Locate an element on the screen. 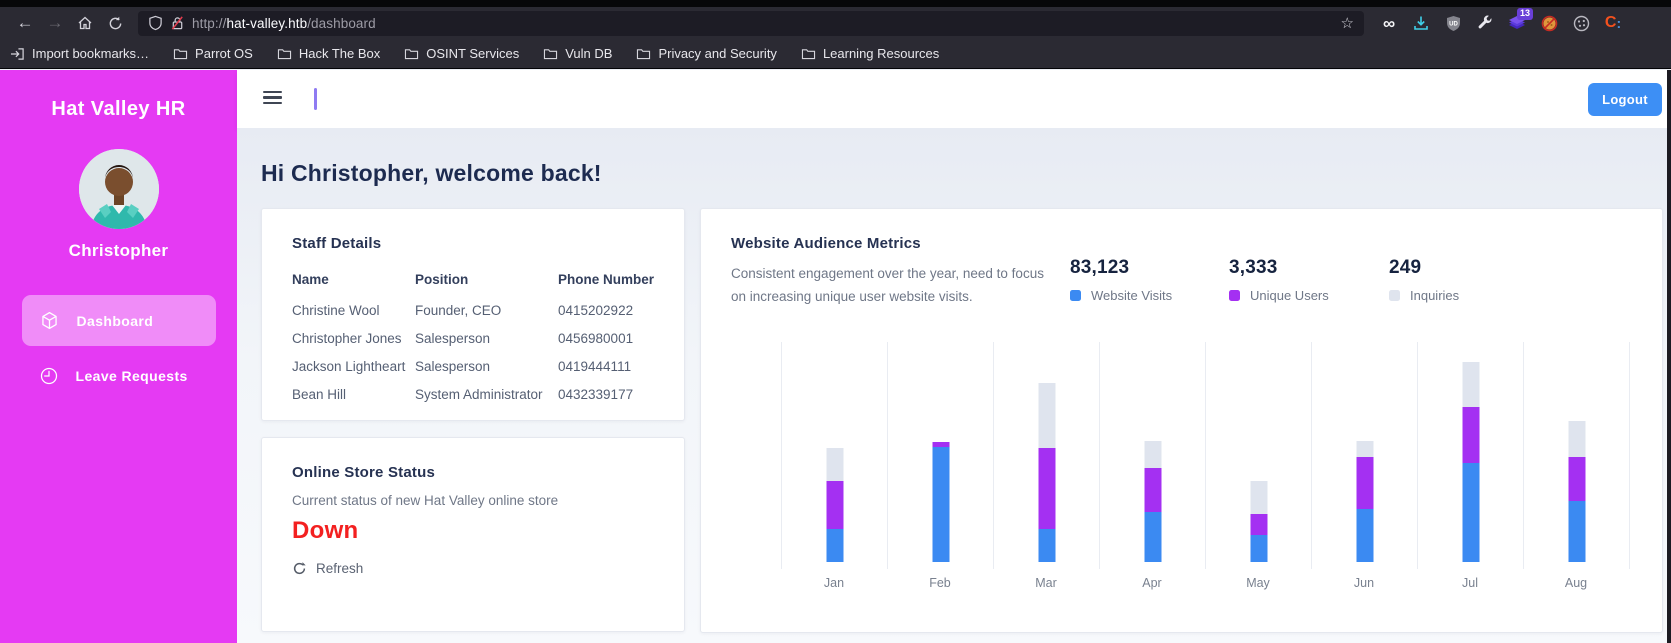 The image size is (1671, 643). stacked-bar-jun is located at coordinates (1364, 501).